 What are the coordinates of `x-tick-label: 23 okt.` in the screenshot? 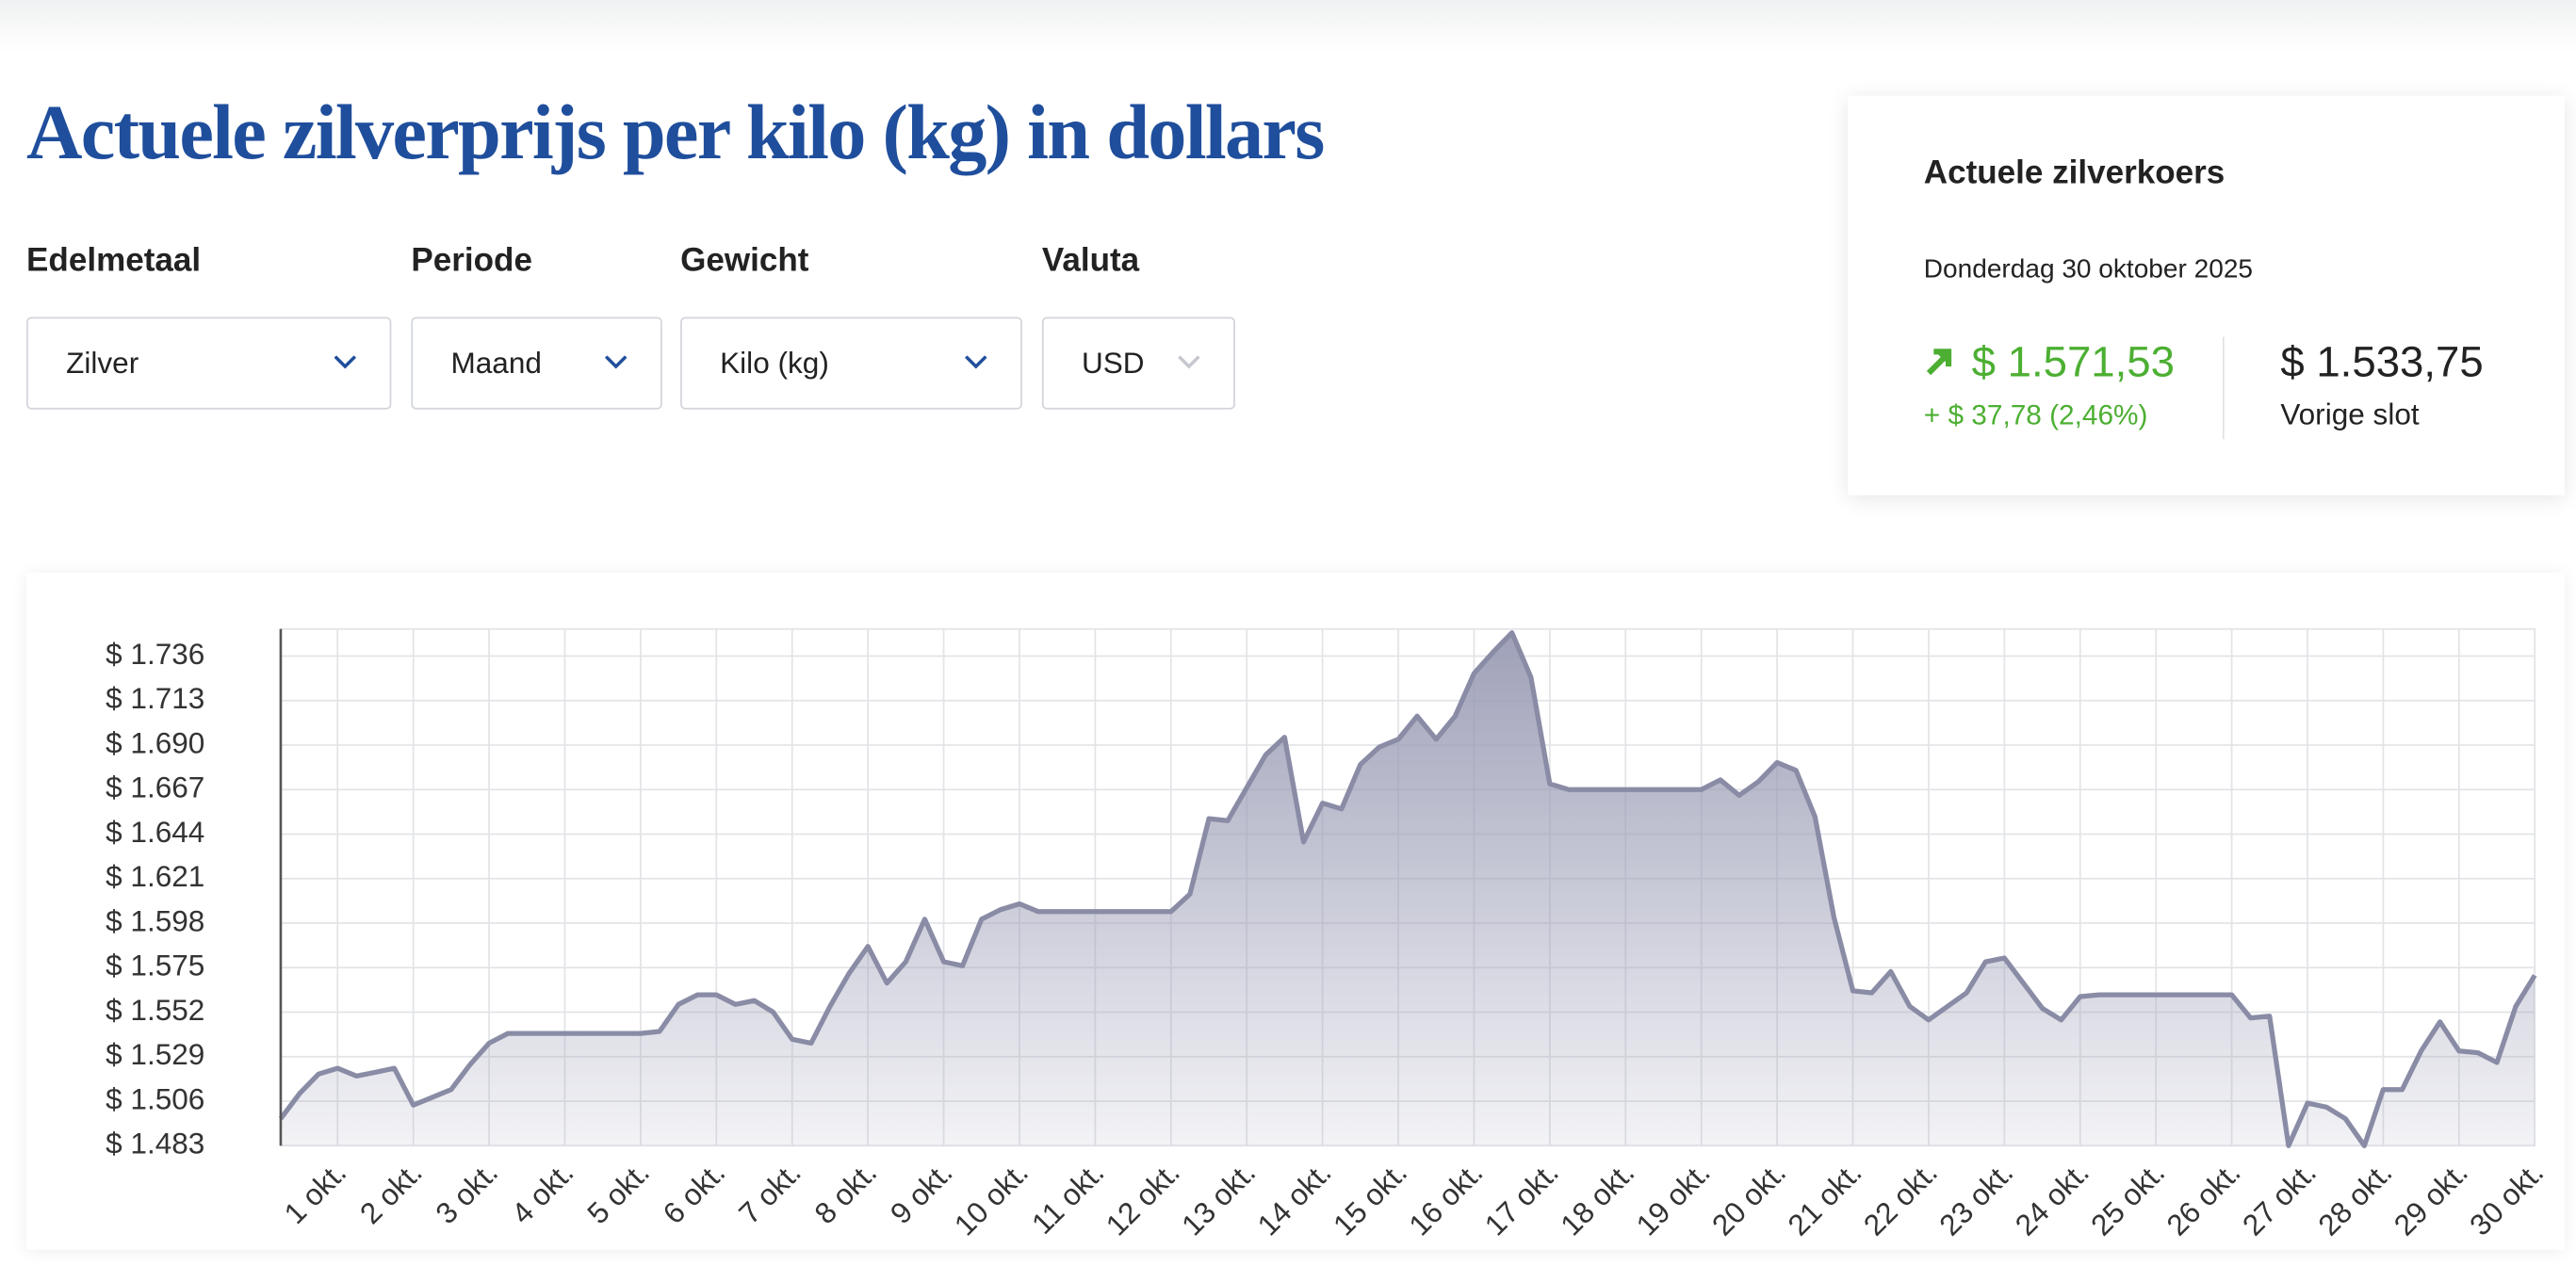 It's located at (1975, 1198).